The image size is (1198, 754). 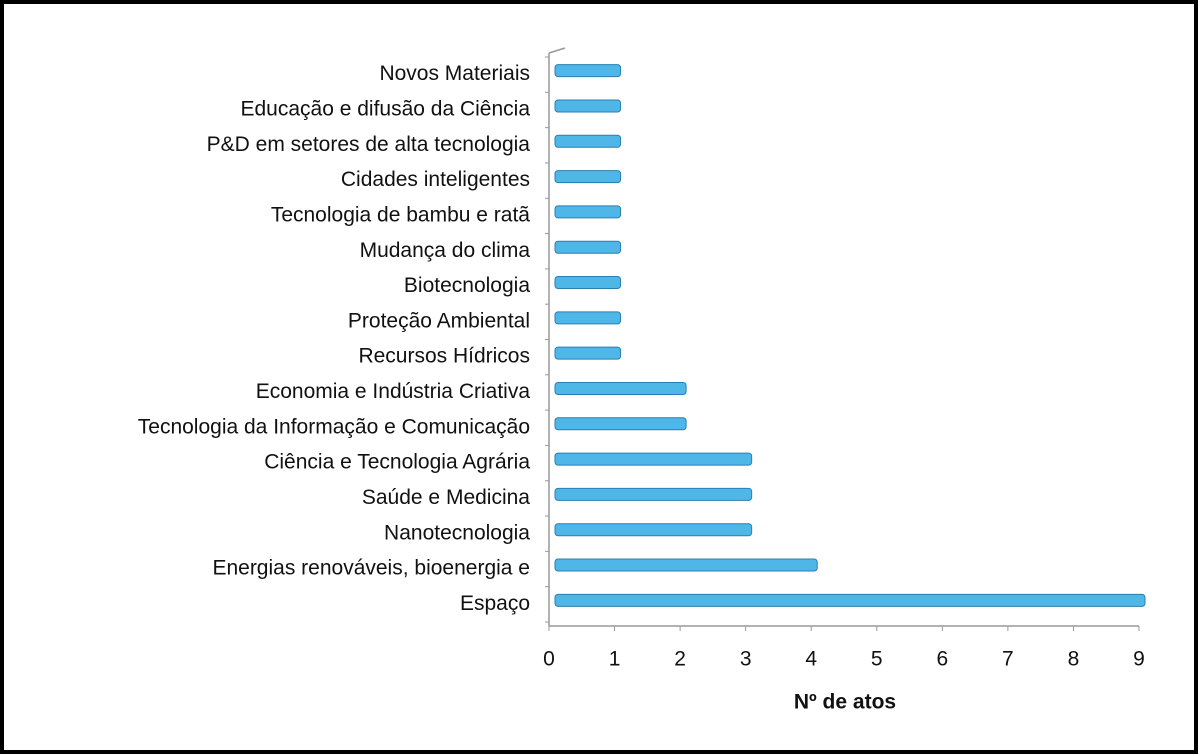 I want to click on x-tick-label: 3, so click(x=746, y=659).